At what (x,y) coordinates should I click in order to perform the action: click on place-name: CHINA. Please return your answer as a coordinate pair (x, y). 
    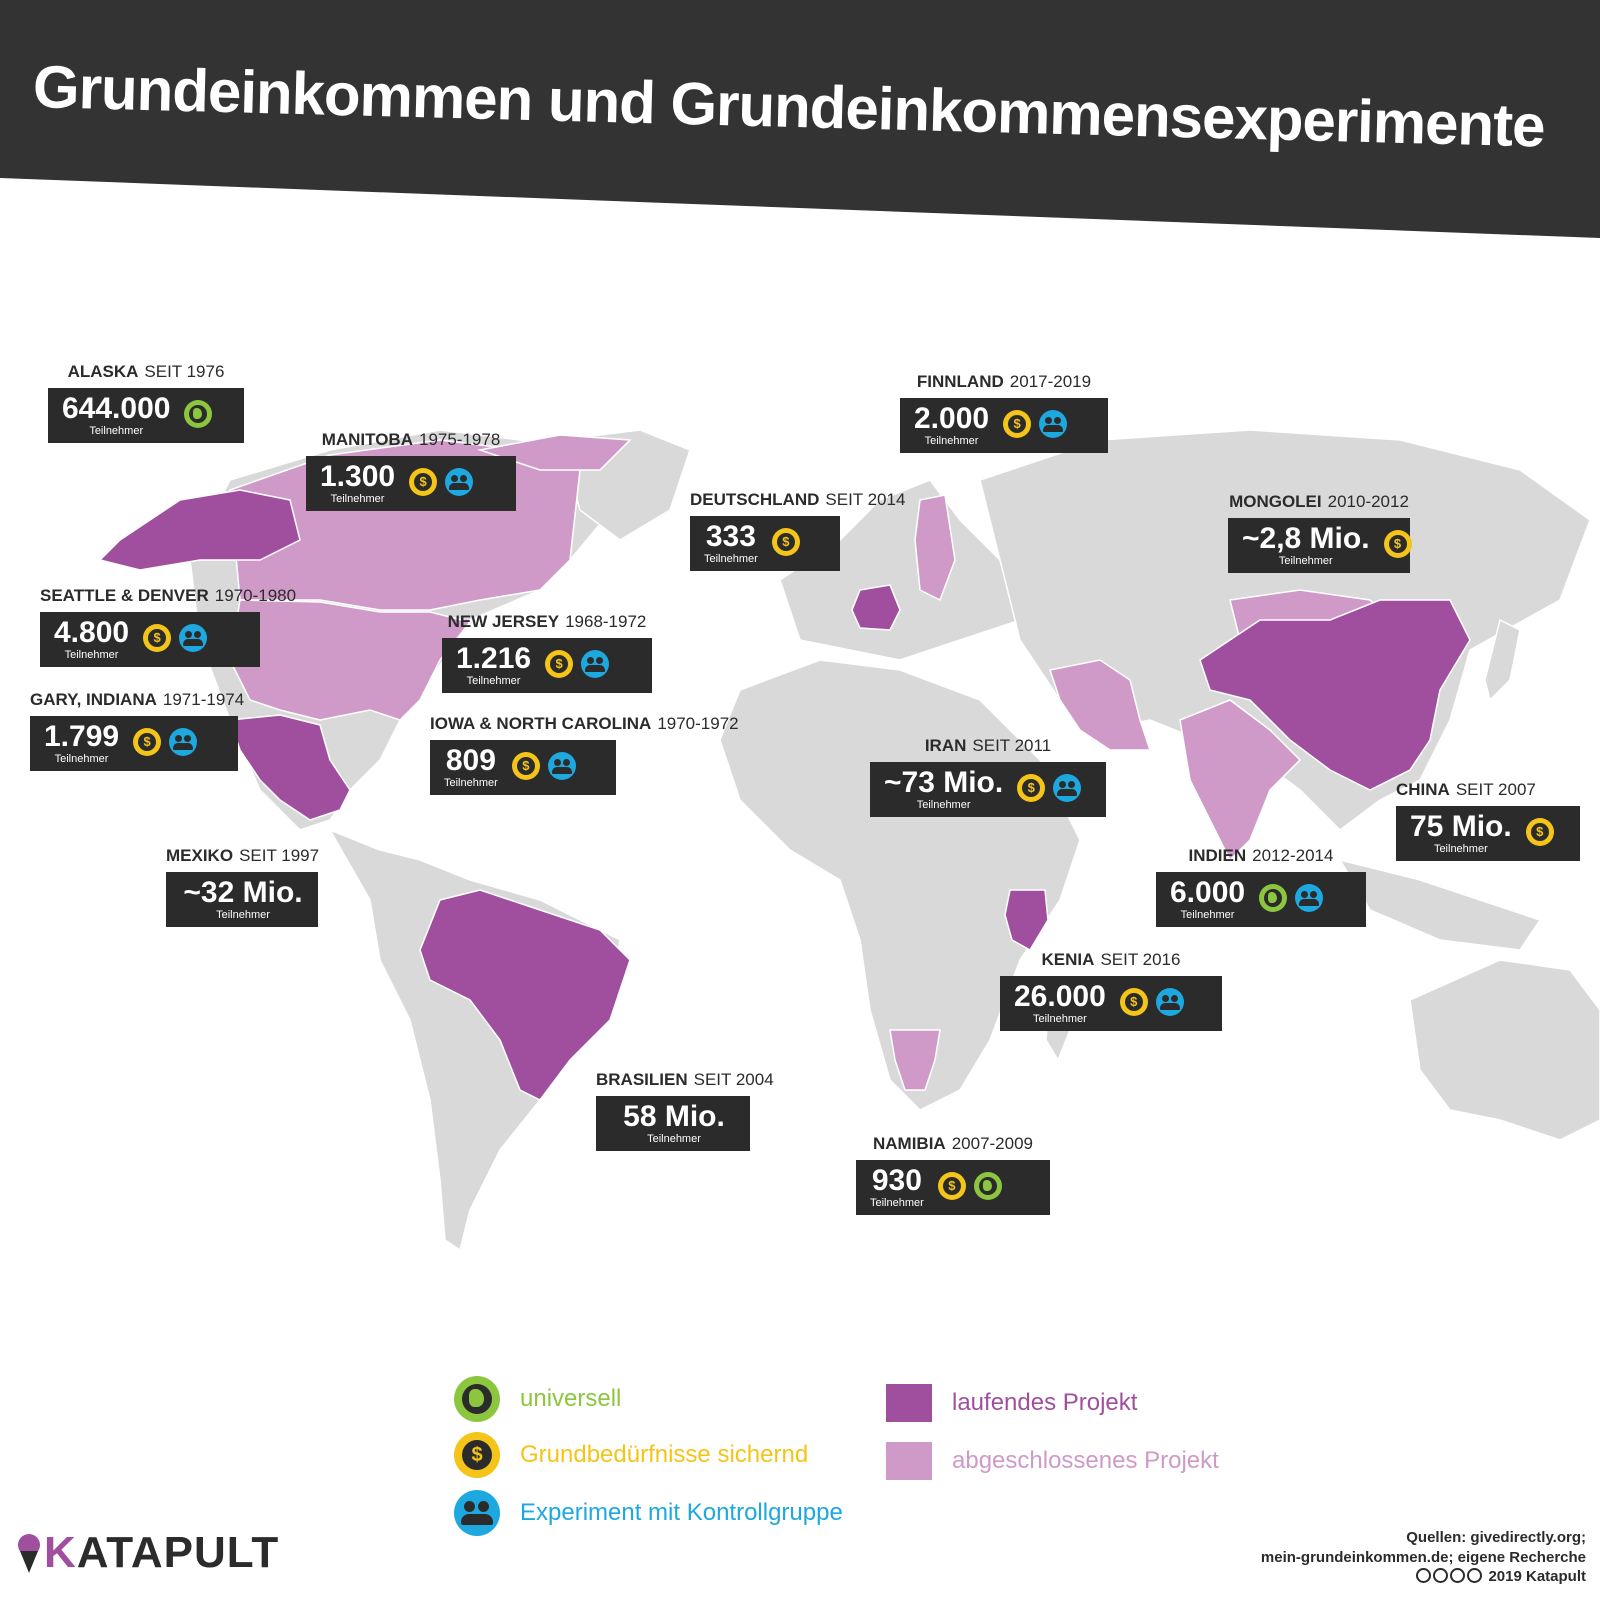
    Looking at the image, I should click on (1423, 789).